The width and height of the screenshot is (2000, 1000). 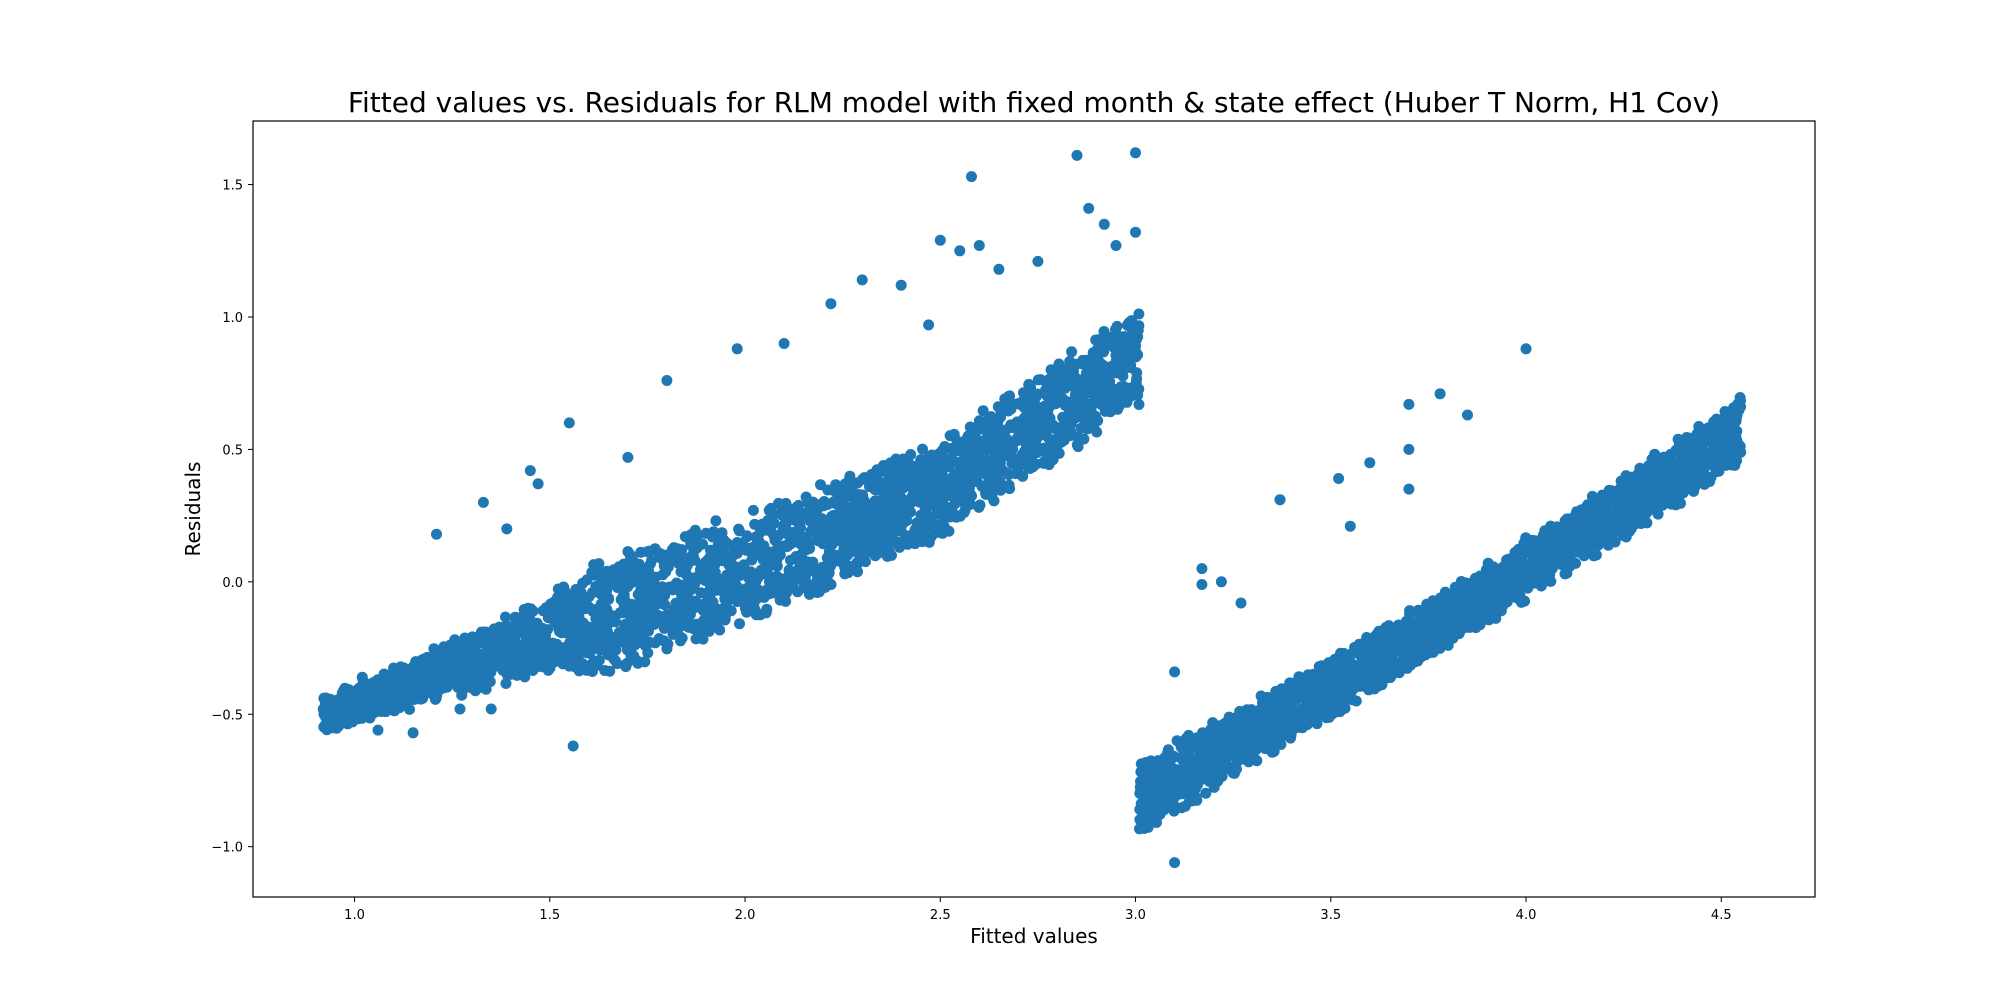 I want to click on x-tick-label: 2.0, so click(x=745, y=915).